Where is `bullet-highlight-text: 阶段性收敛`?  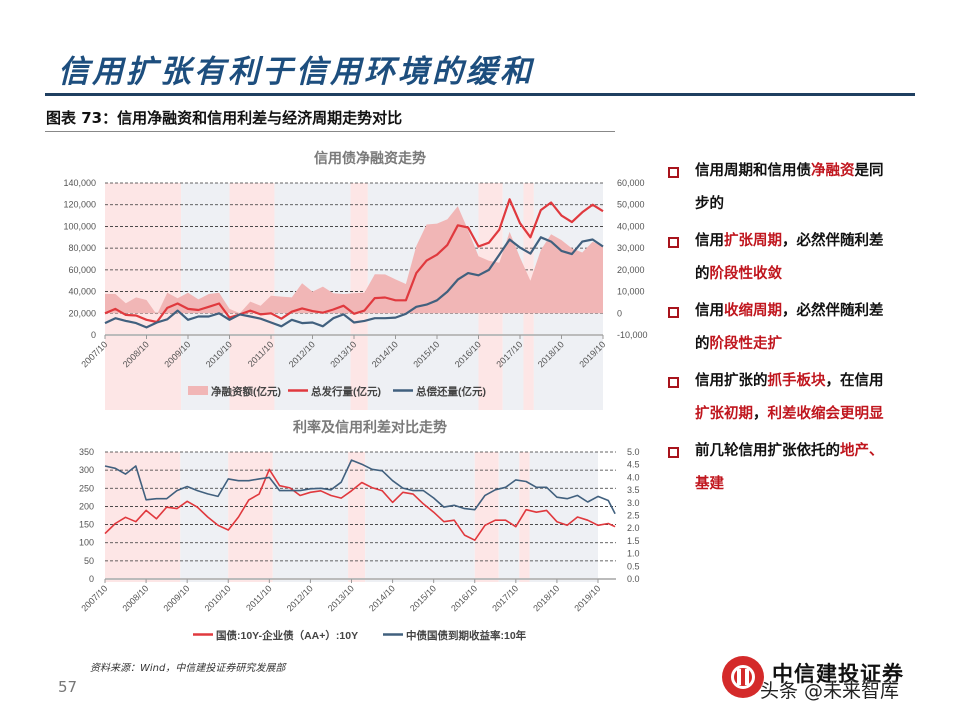 bullet-highlight-text: 阶段性收敛 is located at coordinates (746, 274).